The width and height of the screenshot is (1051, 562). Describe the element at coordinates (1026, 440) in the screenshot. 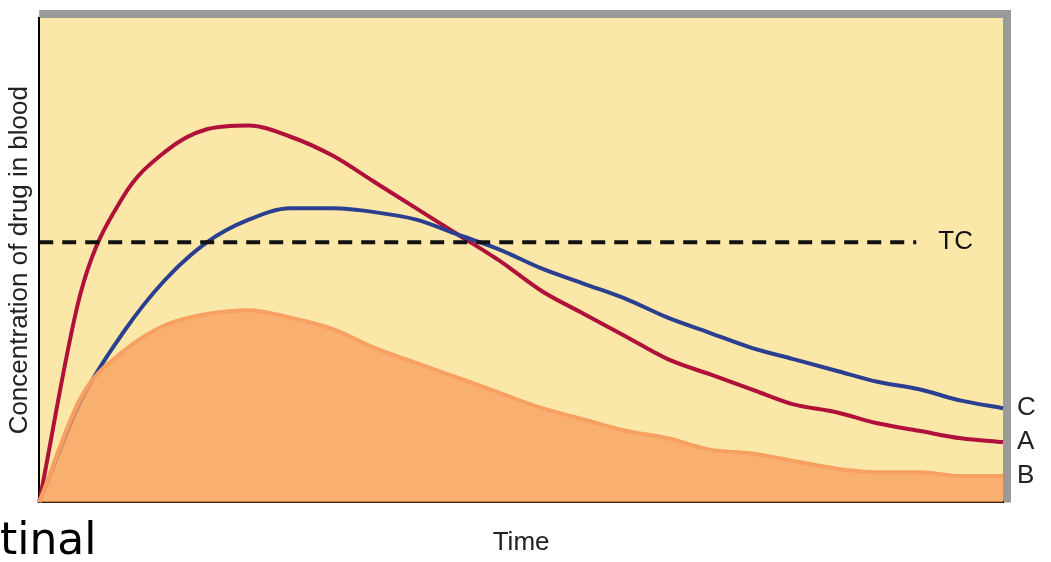

I see `series-label: A` at that location.